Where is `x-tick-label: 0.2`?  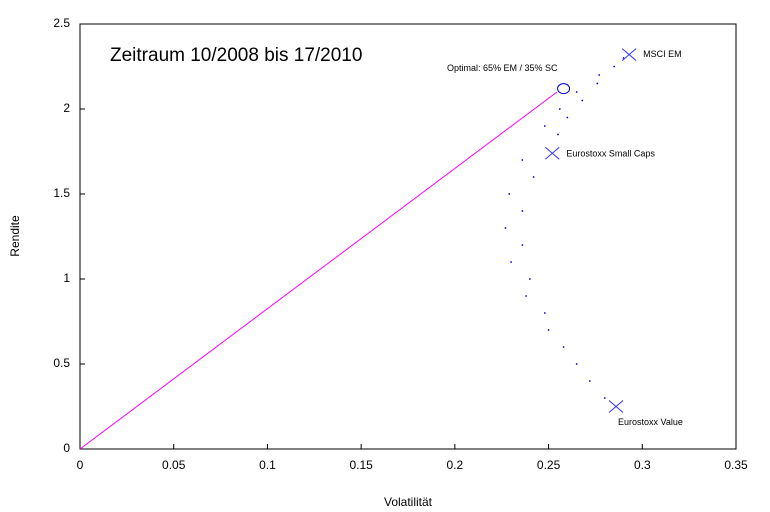
x-tick-label: 0.2 is located at coordinates (455, 465).